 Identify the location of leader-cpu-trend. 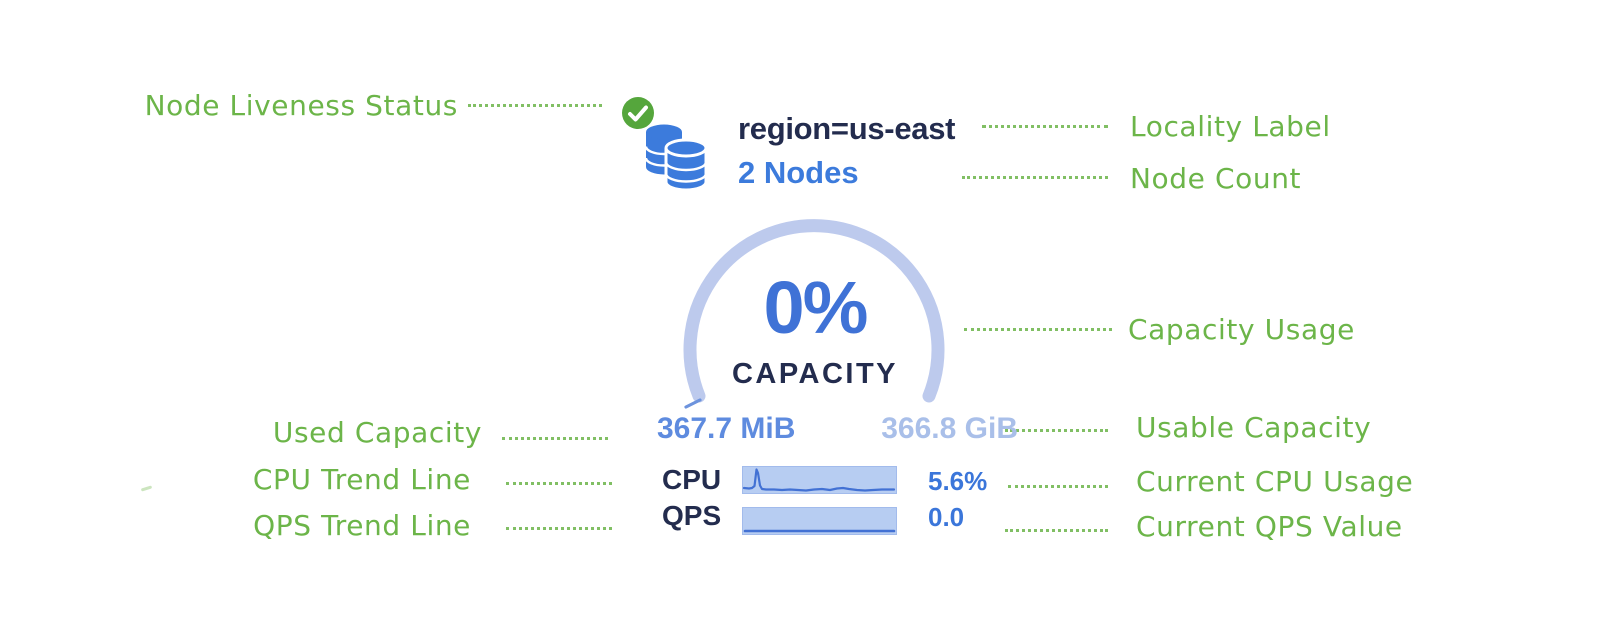
(559, 483).